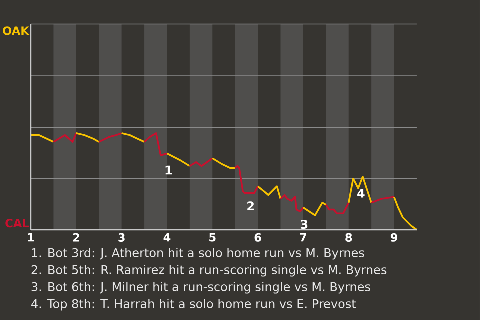  Describe the element at coordinates (304, 225) in the screenshot. I see `annotation: 3` at that location.